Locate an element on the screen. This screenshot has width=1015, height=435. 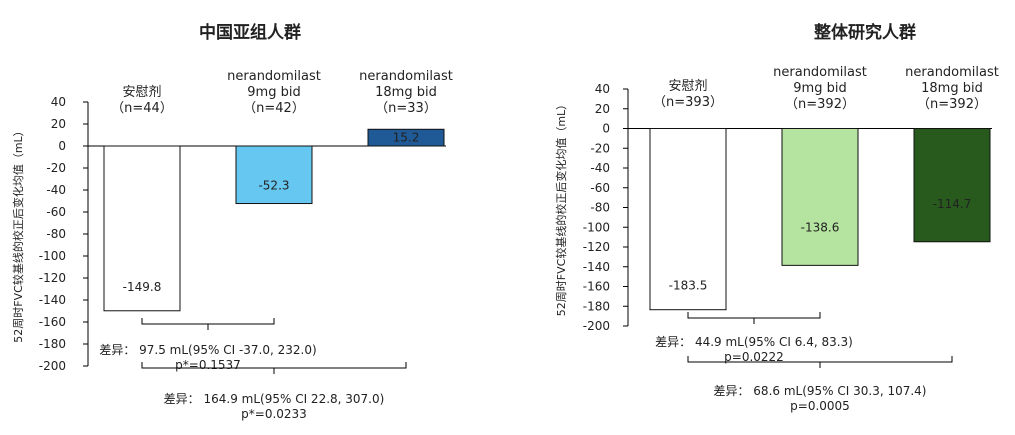
comparison-annotation: p*=0.1537 is located at coordinates (208, 365).